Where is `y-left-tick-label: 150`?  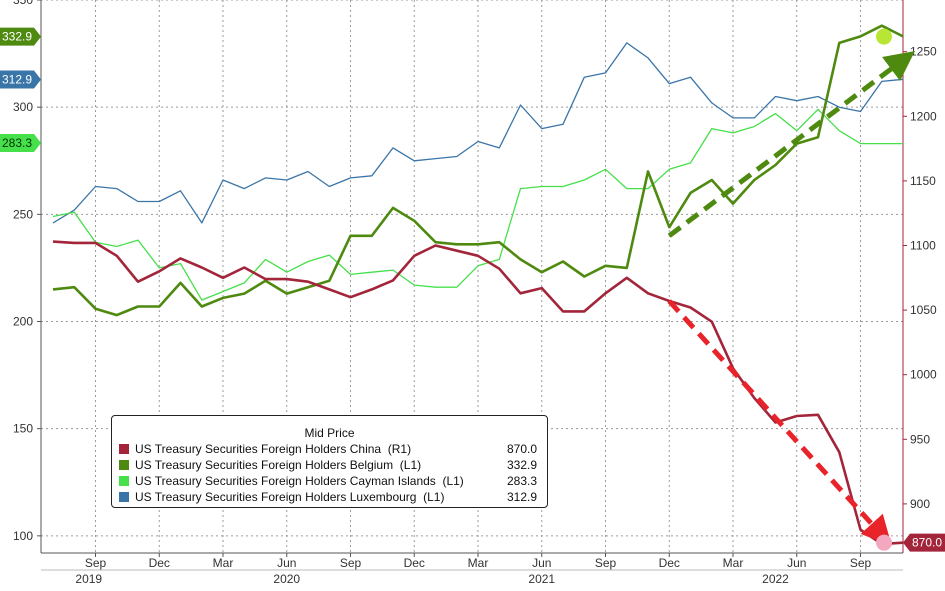 y-left-tick-label: 150 is located at coordinates (23, 429).